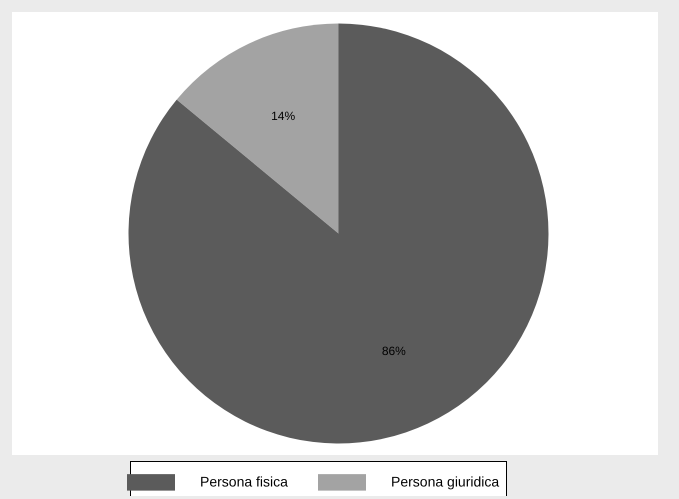 This screenshot has height=499, width=679. I want to click on data-label: 14%, so click(283, 115).